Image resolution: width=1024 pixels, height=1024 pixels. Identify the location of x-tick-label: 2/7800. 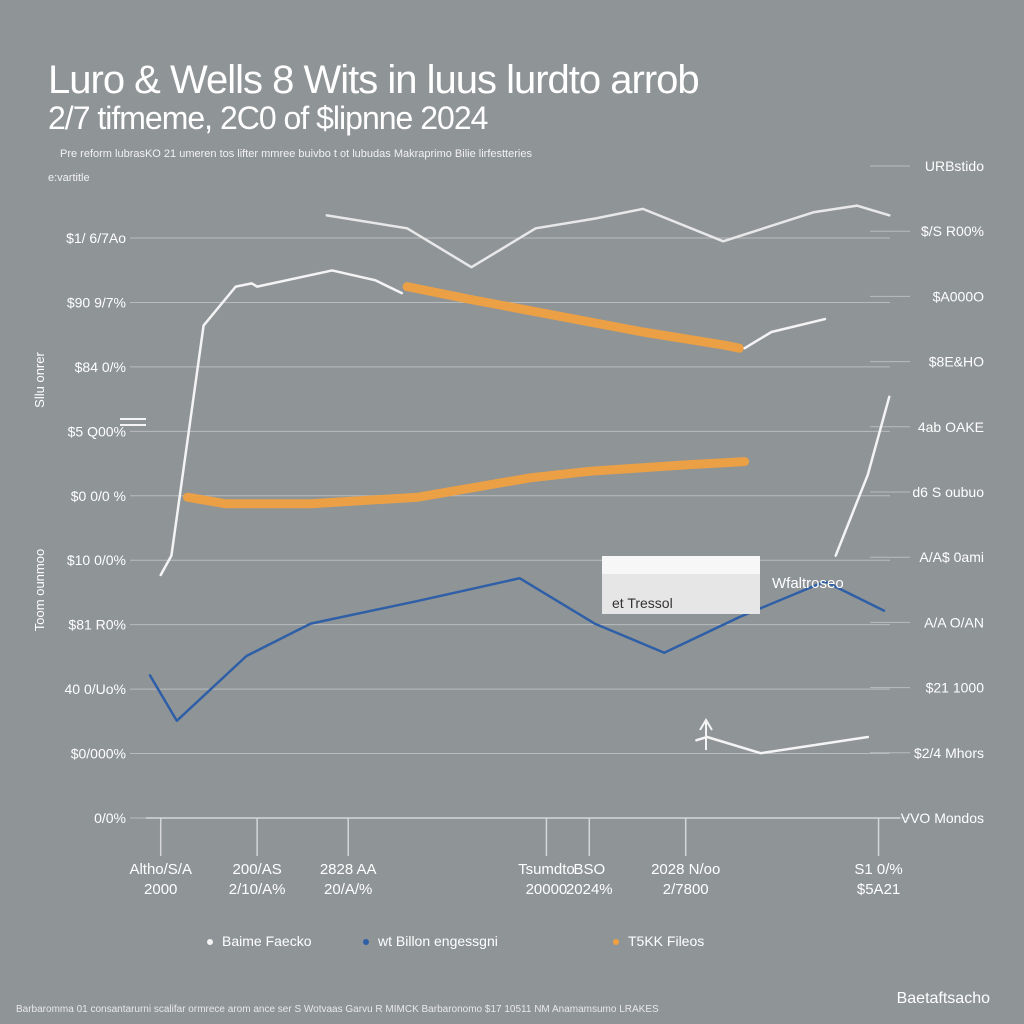
(686, 889).